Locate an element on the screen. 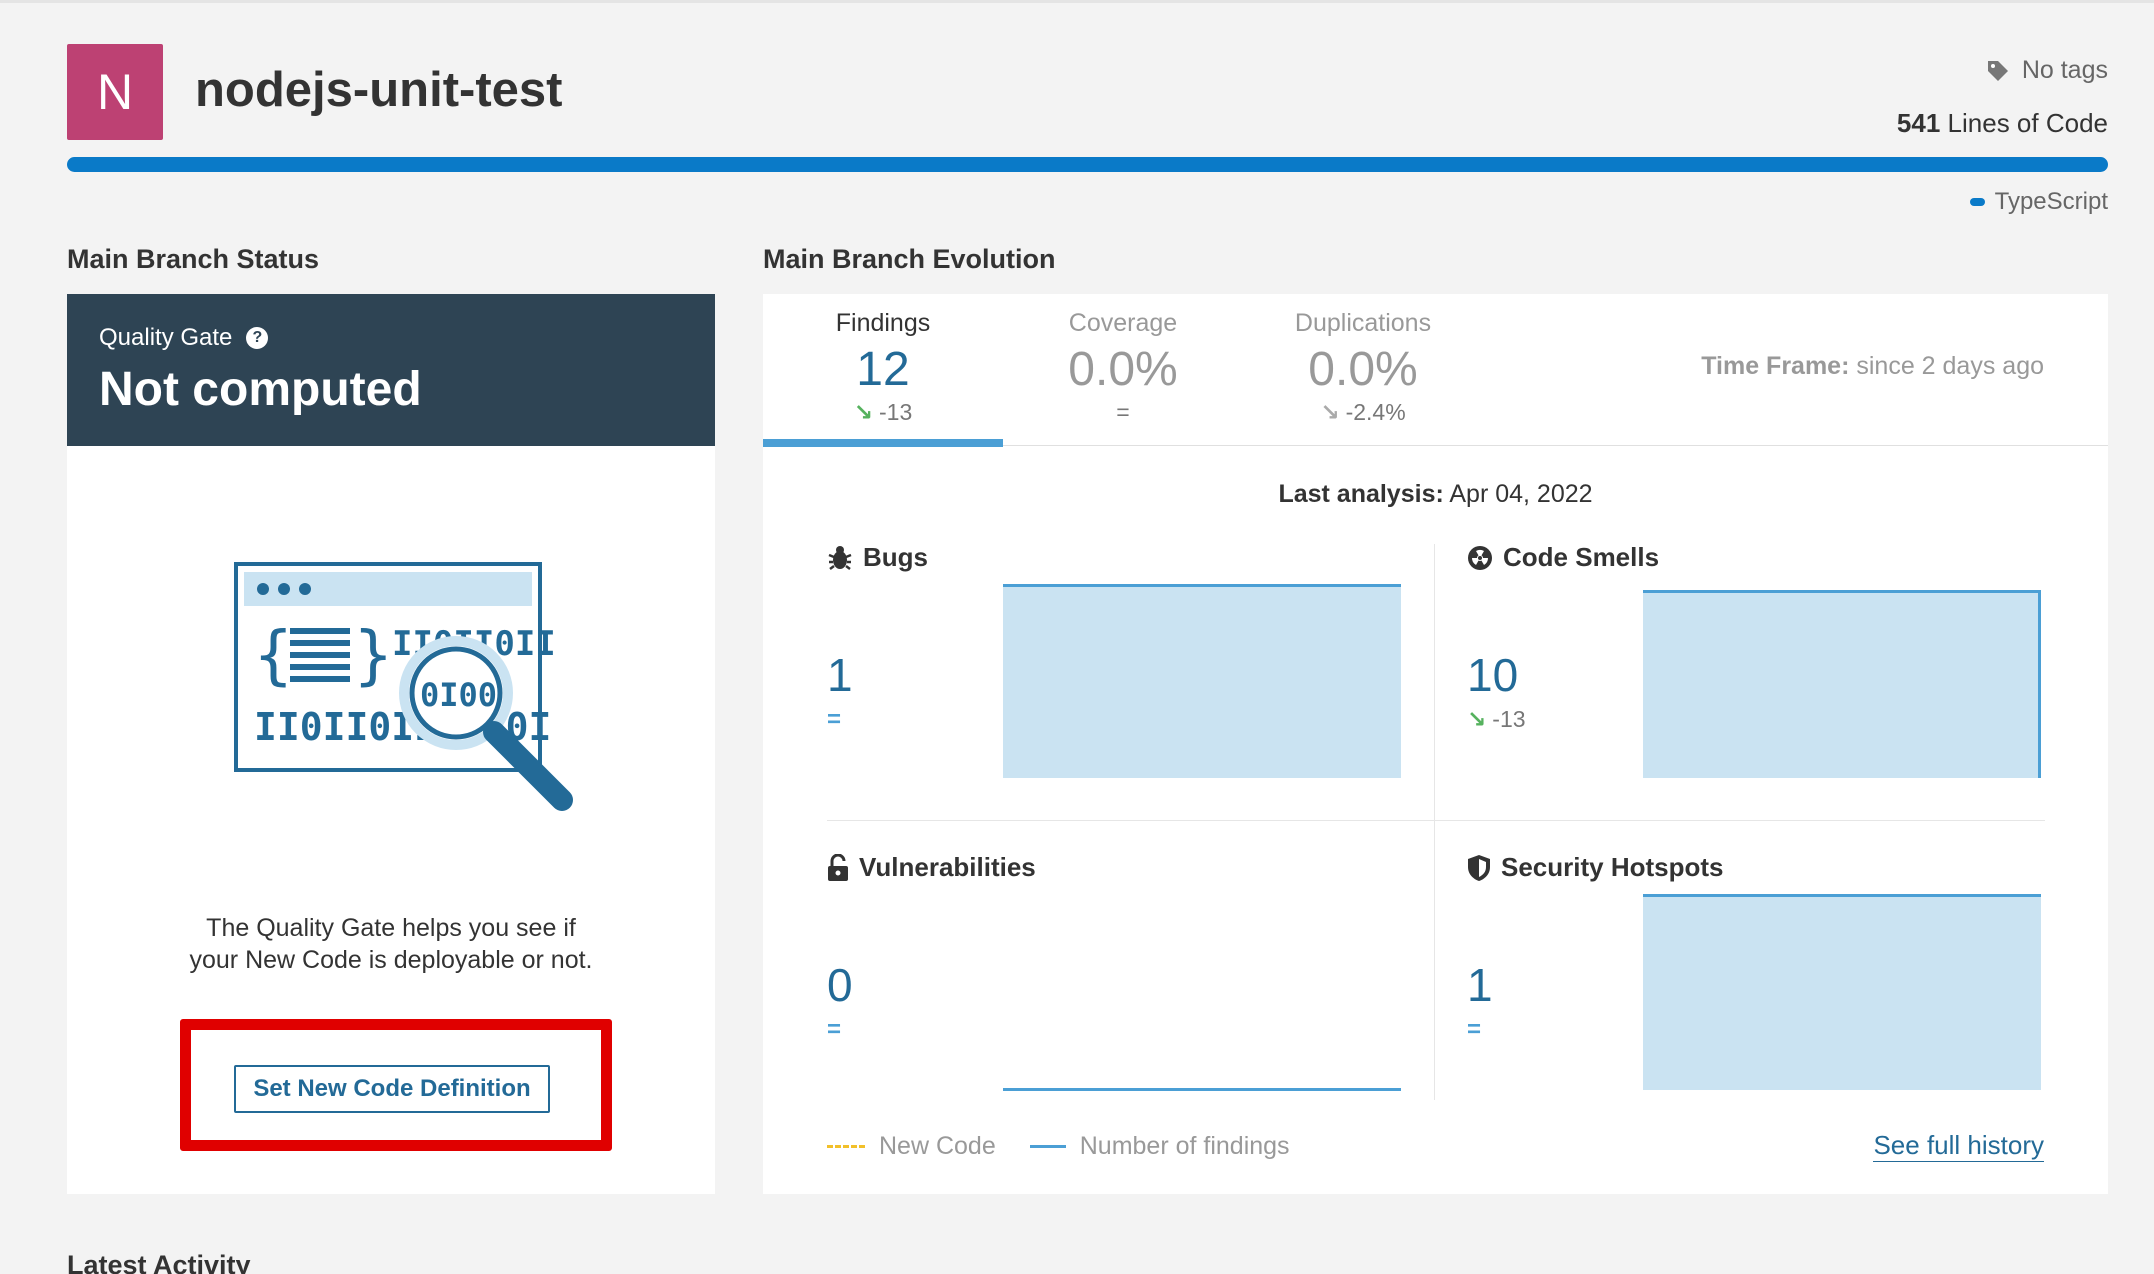 The width and height of the screenshot is (2154, 1274). metric-vulnerabilities-delta-value: = is located at coordinates (834, 1029).